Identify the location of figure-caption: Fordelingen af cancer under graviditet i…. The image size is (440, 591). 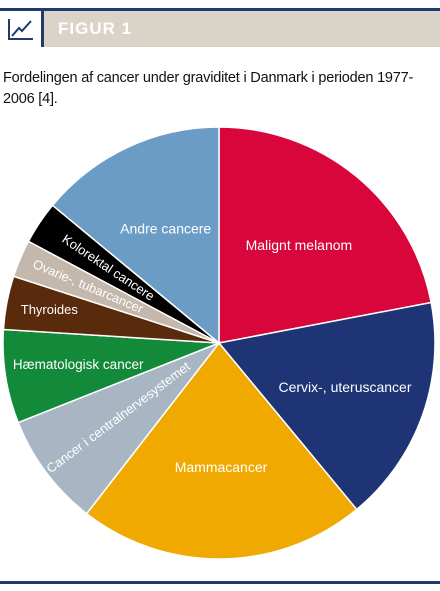
(208, 88).